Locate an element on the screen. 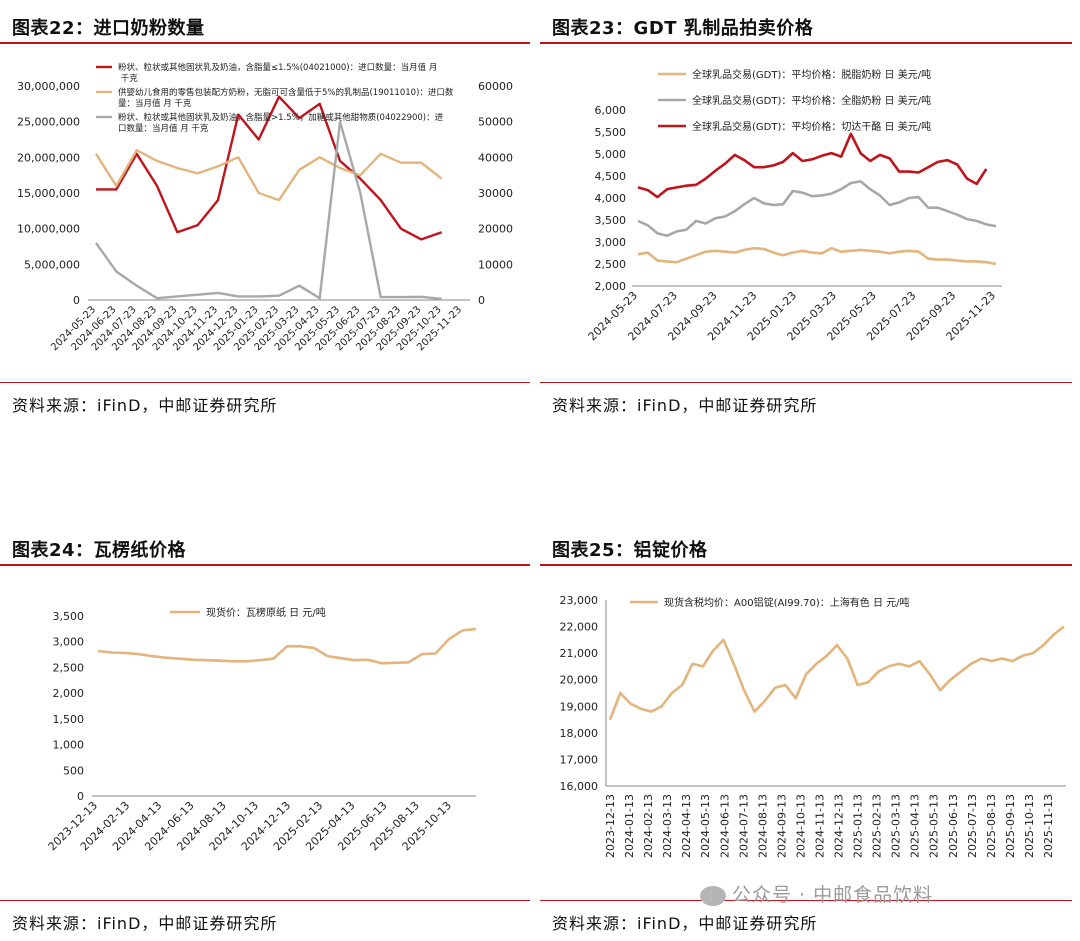 This screenshot has width=1080, height=941. x-tick-label: 2025-03-13 is located at coordinates (896, 826).